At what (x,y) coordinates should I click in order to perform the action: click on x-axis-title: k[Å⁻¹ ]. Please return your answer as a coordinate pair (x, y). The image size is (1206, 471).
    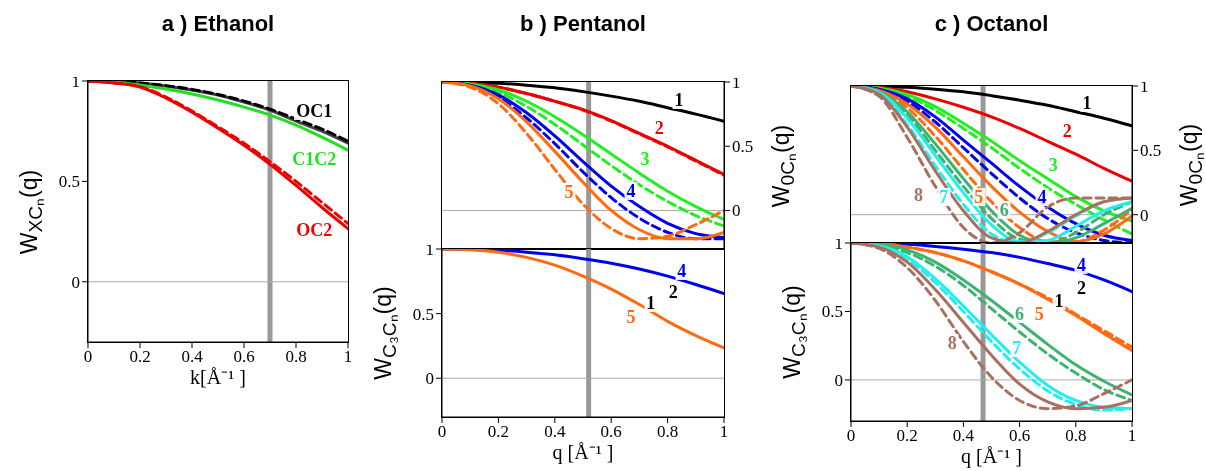
    Looking at the image, I should click on (218, 377).